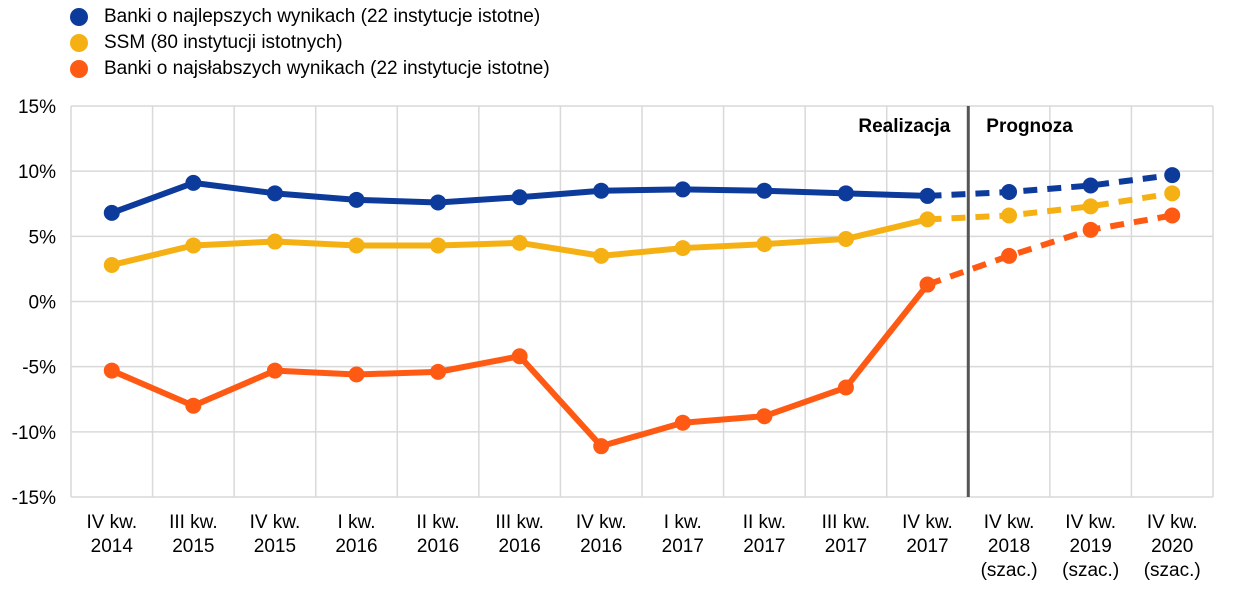  Describe the element at coordinates (683, 534) in the screenshot. I see `x-tick-label: I kw. 2017` at that location.